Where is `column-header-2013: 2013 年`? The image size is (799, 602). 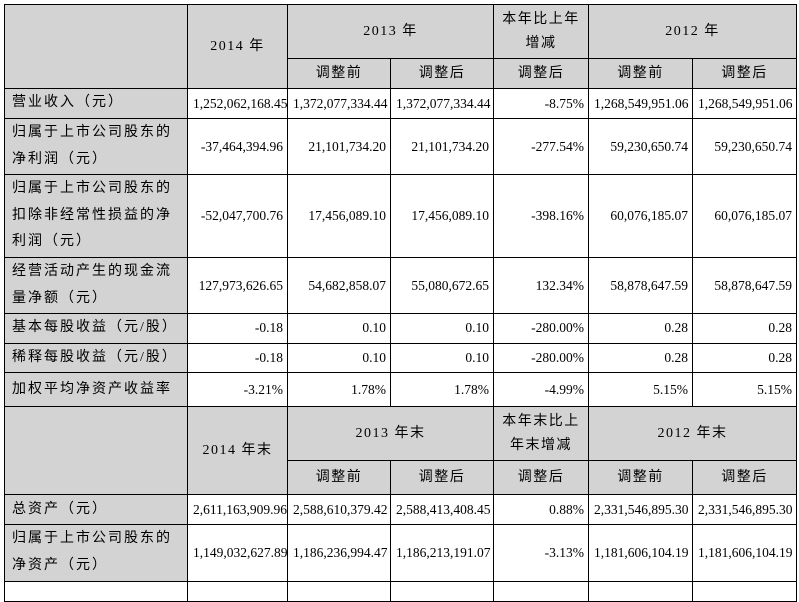
column-header-2013: 2013 年 is located at coordinates (390, 31).